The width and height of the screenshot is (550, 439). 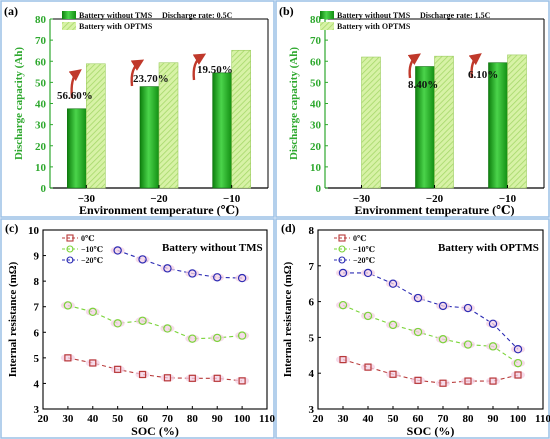 What do you see at coordinates (316, 126) in the screenshot?
I see `y-tick-label: 30` at bounding box center [316, 126].